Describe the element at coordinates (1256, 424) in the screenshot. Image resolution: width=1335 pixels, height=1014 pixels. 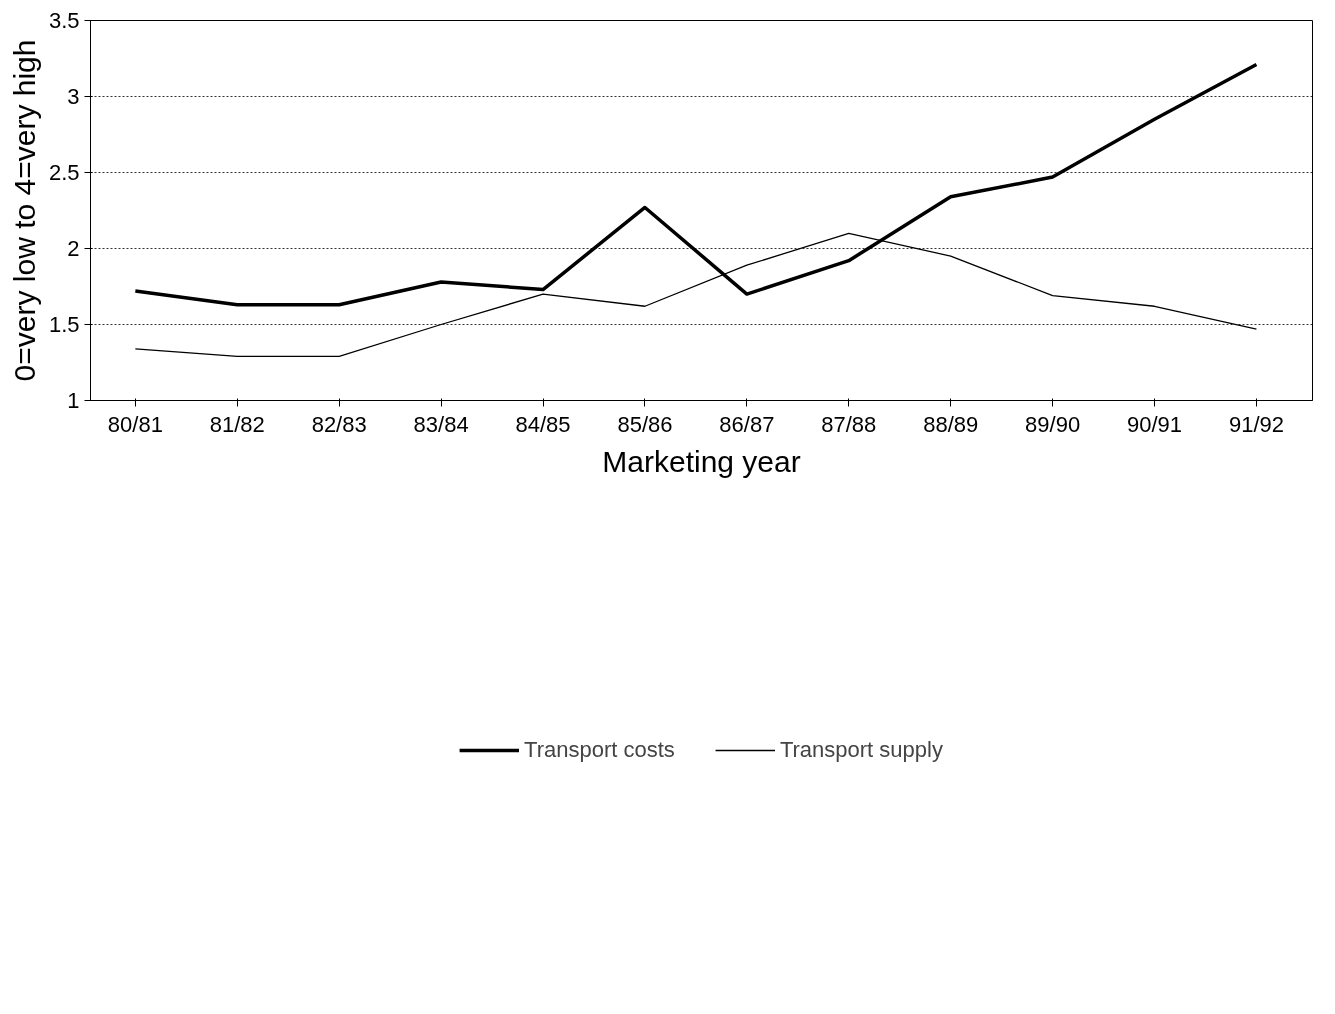
I see `x-tick-label: 91/92` at that location.